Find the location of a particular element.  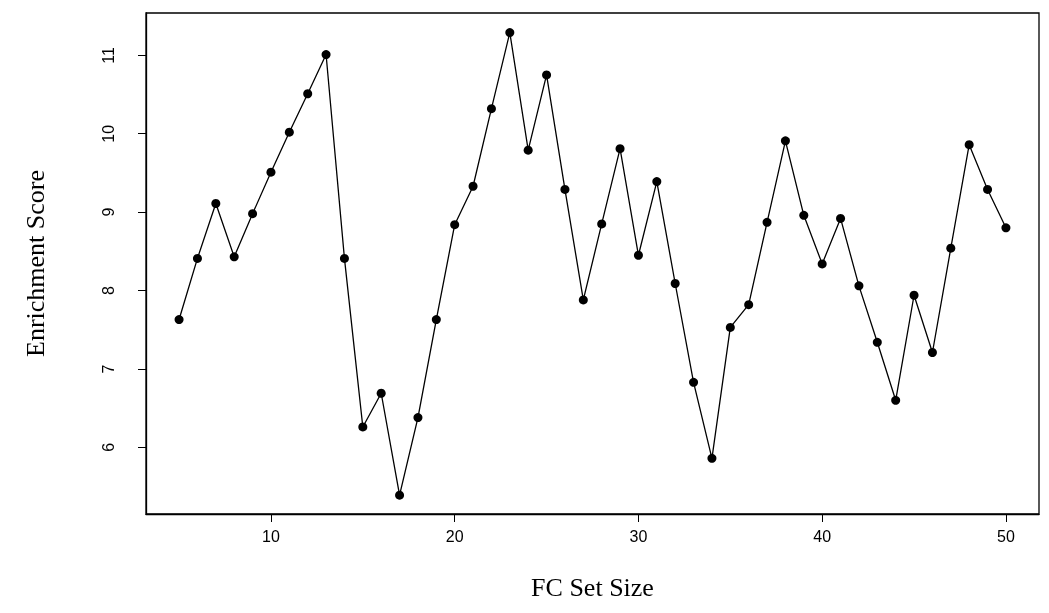

y-tick-label: 7 is located at coordinates (108, 369).